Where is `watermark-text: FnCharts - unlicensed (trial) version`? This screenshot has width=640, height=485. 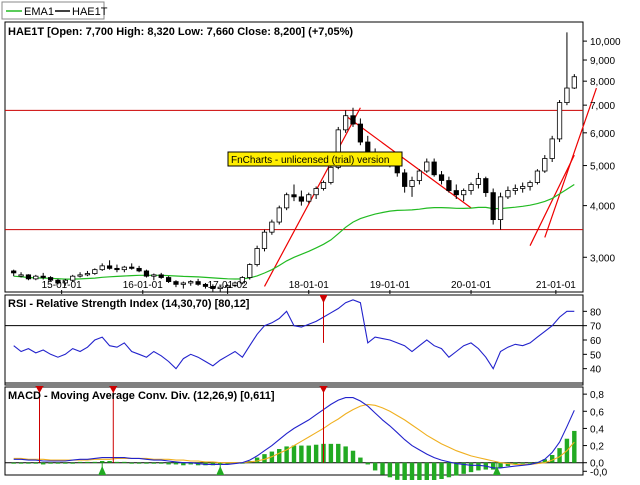 watermark-text: FnCharts - unlicensed (trial) version is located at coordinates (310, 160).